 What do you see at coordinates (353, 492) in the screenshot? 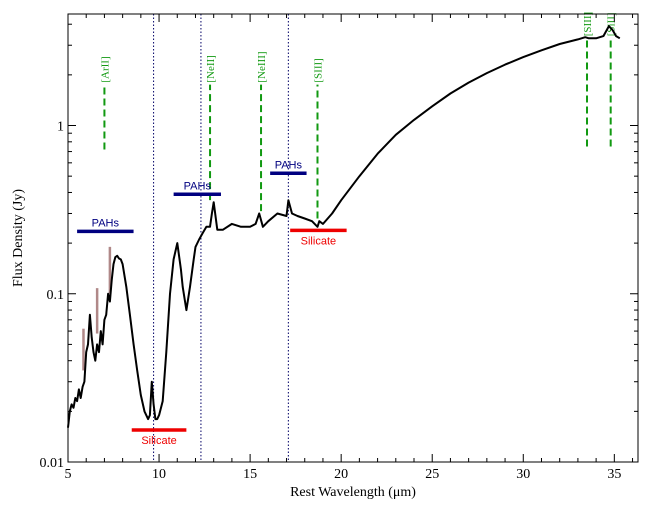
I see `x-axis-label: Rest Wavelength (μm)` at bounding box center [353, 492].